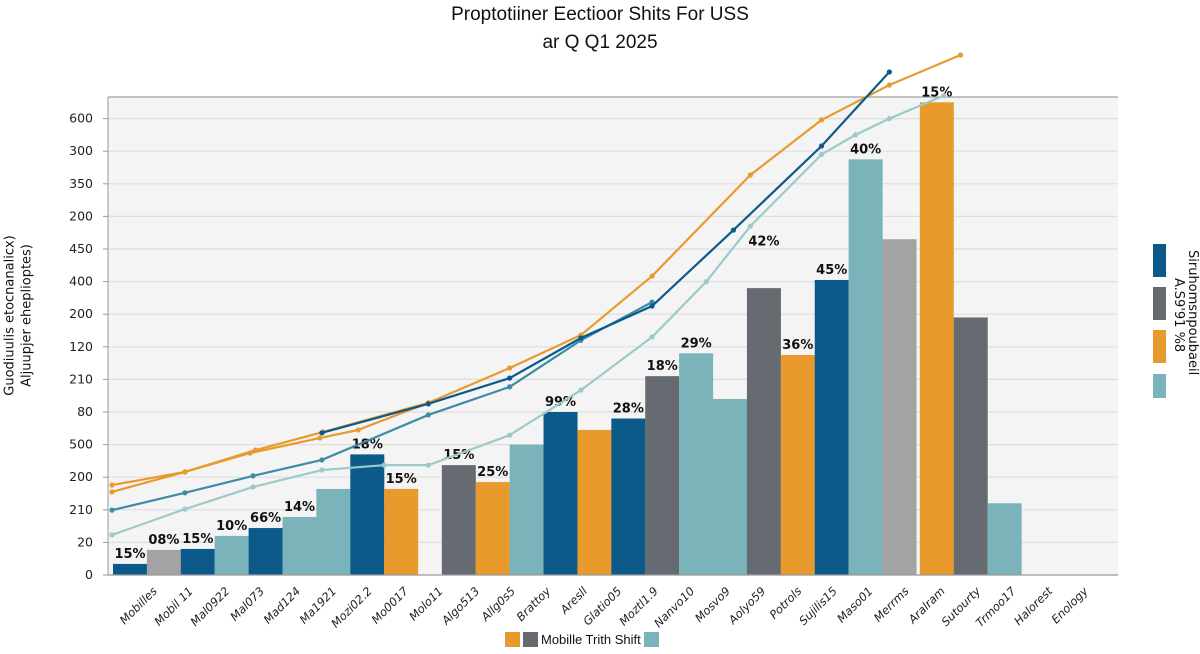  Describe the element at coordinates (512, 639) in the screenshot. I see `legend-swatch-orange` at that location.